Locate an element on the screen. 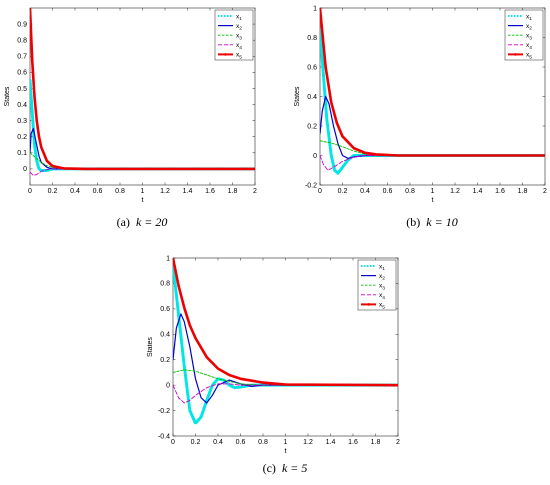  figure-caption: (a) k = 20 is located at coordinates (142, 222).